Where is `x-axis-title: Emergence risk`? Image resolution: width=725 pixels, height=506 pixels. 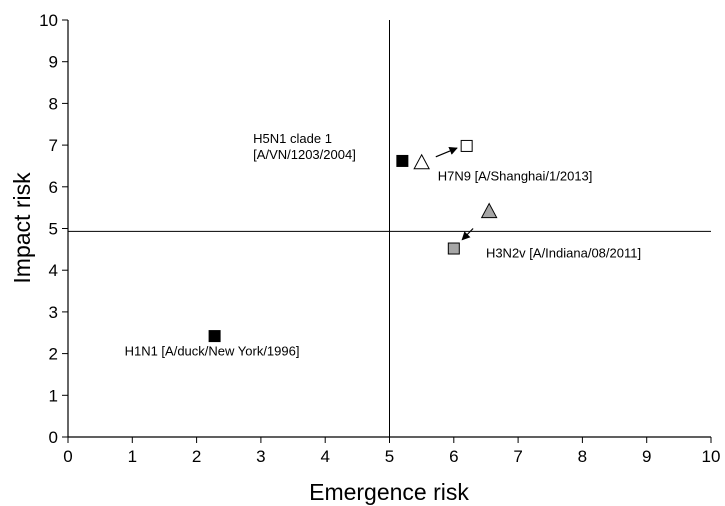 x-axis-title: Emergence risk is located at coordinates (389, 492).